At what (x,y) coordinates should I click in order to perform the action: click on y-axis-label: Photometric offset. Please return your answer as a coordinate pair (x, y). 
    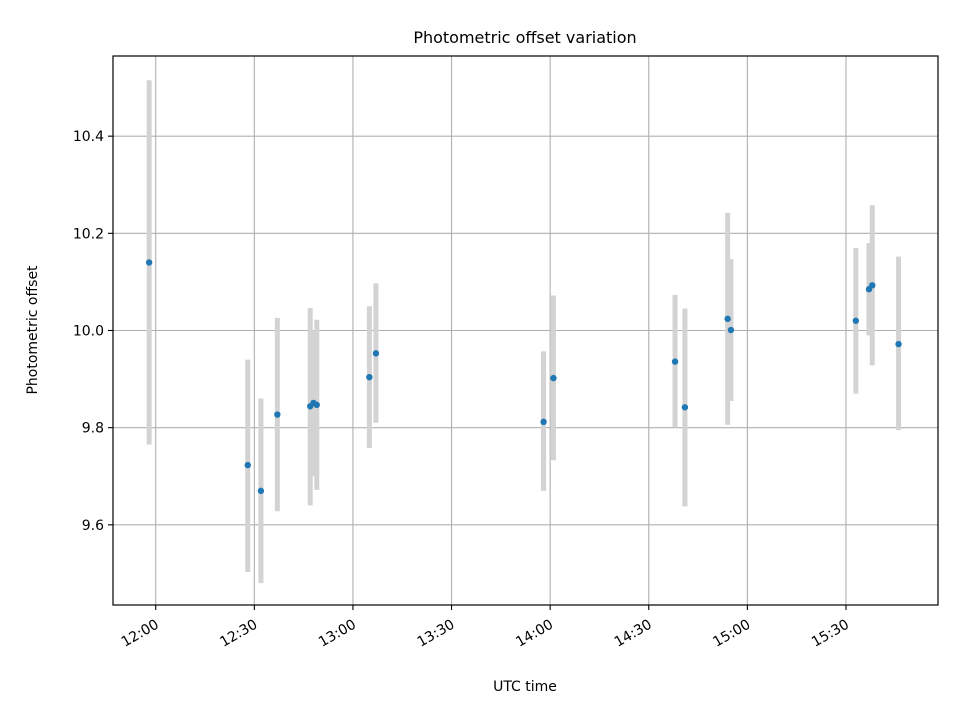
    Looking at the image, I should click on (33, 330).